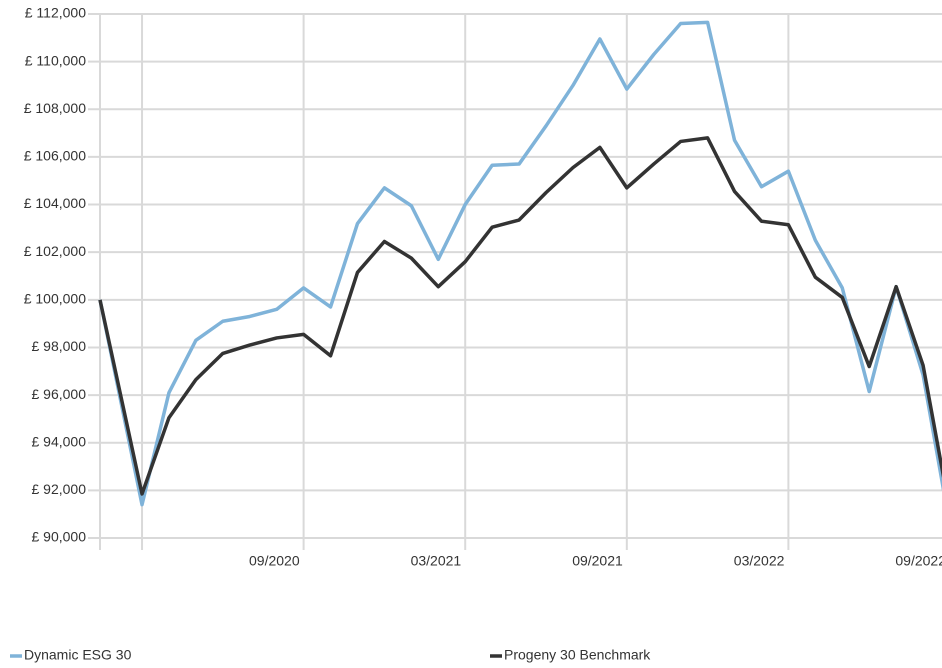  Describe the element at coordinates (274, 561) in the screenshot. I see `x-tick-label: 09/2020` at that location.